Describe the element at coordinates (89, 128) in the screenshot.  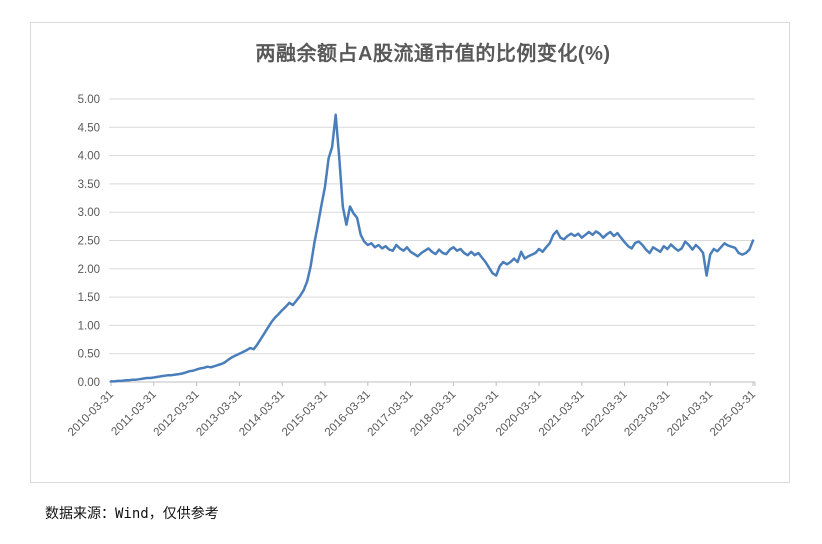
I see `y-axis-label: 4.50` at that location.